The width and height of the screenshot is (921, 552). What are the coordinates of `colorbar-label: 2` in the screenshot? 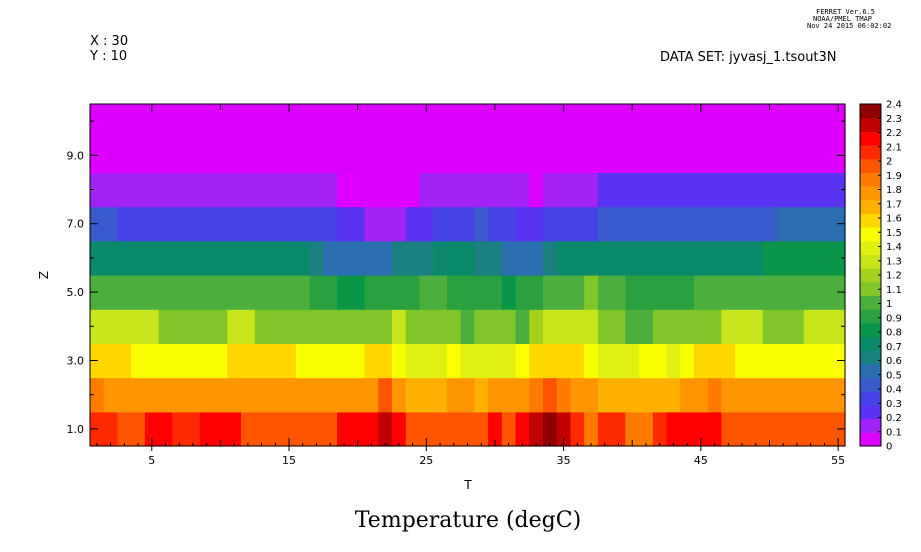 It's located at (889, 162).